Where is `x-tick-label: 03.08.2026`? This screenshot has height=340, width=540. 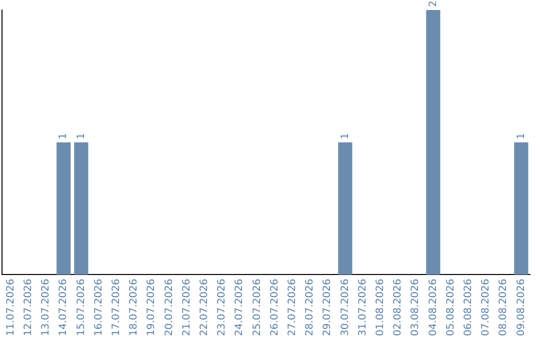 x-tick-label: 03.08.2026 is located at coordinates (416, 307).